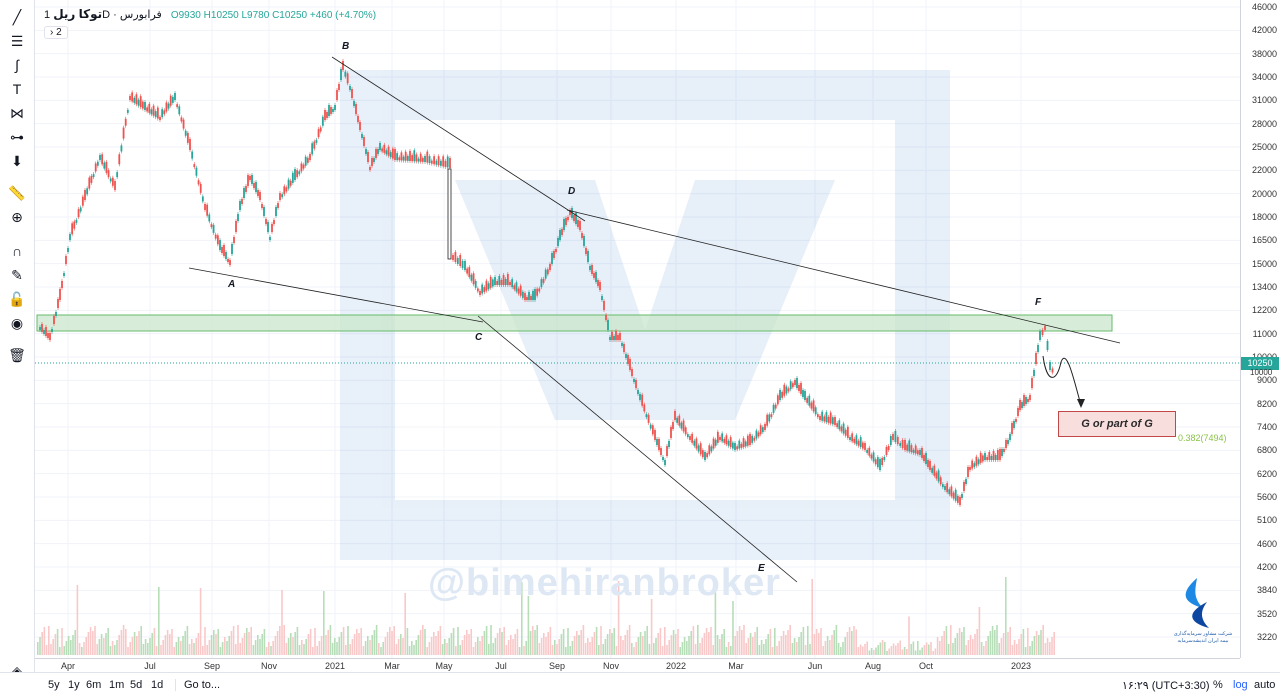 This screenshot has width=1280, height=698. What do you see at coordinates (1062, 380) in the screenshot?
I see `projection-arrow` at bounding box center [1062, 380].